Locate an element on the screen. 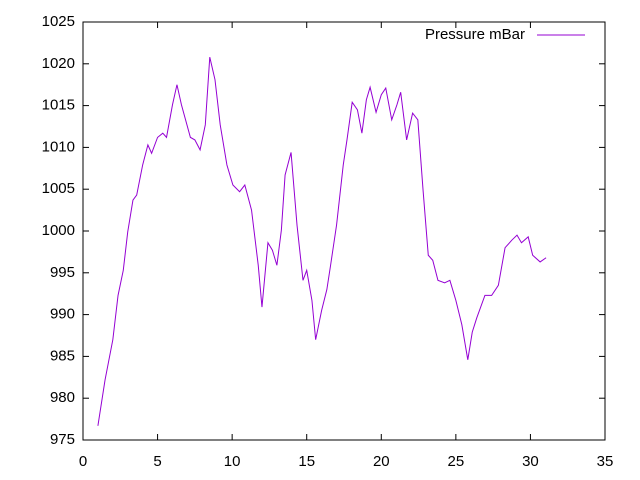 The image size is (640, 480). y-tick-label: 985 is located at coordinates (62, 355).